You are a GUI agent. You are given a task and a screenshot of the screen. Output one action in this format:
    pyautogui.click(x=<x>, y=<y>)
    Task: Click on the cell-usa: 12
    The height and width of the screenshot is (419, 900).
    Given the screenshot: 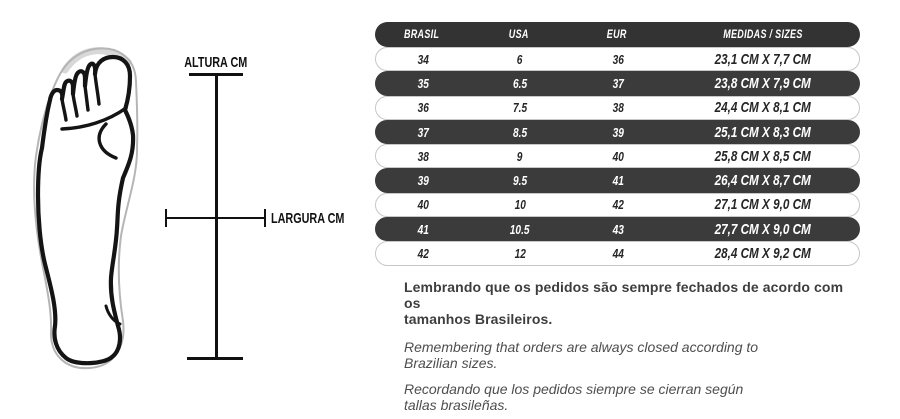 What is the action you would take?
    pyautogui.click(x=520, y=254)
    